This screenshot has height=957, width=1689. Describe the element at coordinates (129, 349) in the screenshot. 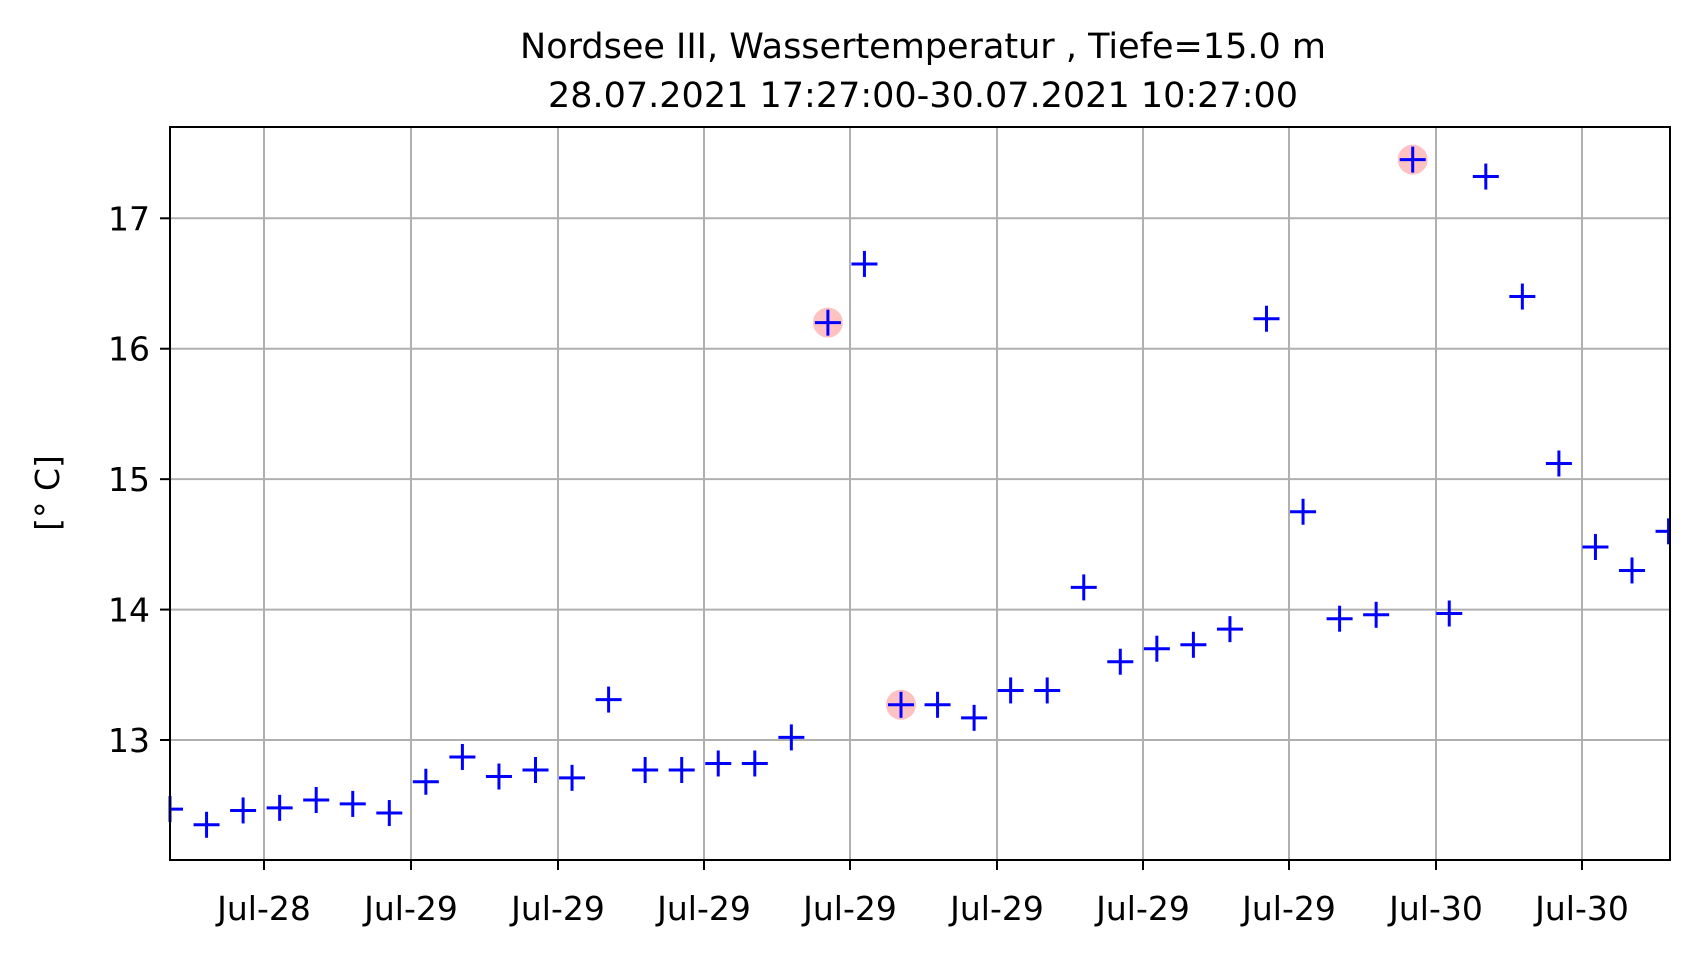

I see `y-tick-label: 16` at that location.